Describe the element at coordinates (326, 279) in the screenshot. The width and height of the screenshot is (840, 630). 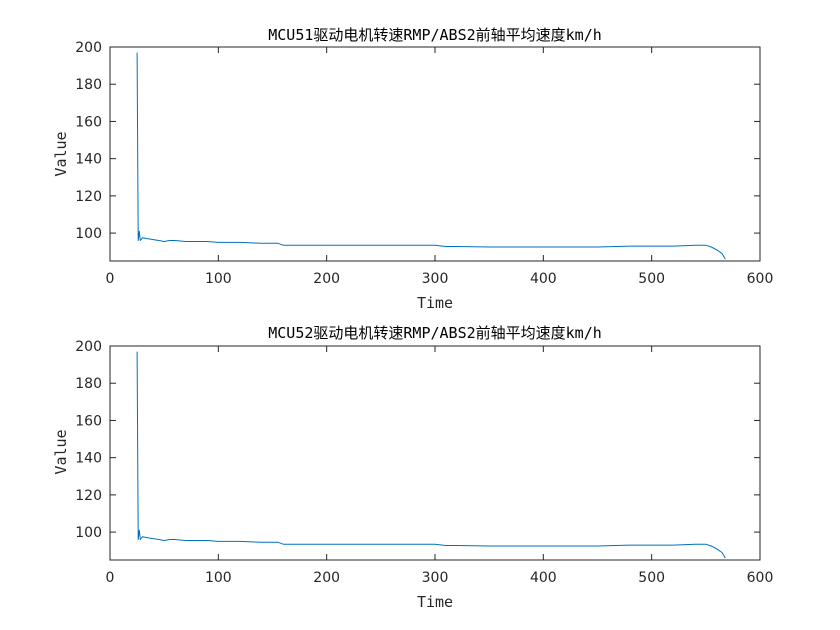
I see `subplot-1-xtick-label: 200` at that location.